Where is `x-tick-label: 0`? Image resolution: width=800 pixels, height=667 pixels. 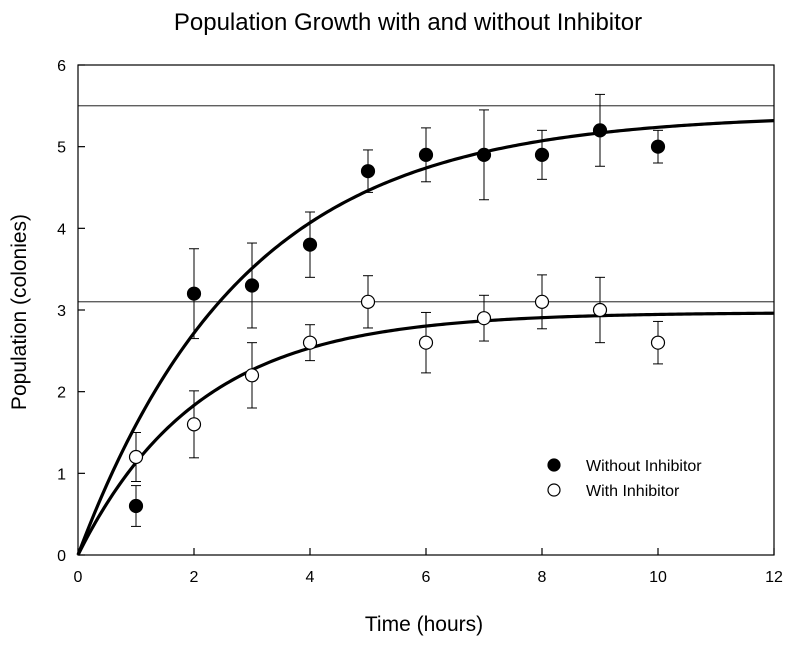 x-tick-label: 0 is located at coordinates (78, 577).